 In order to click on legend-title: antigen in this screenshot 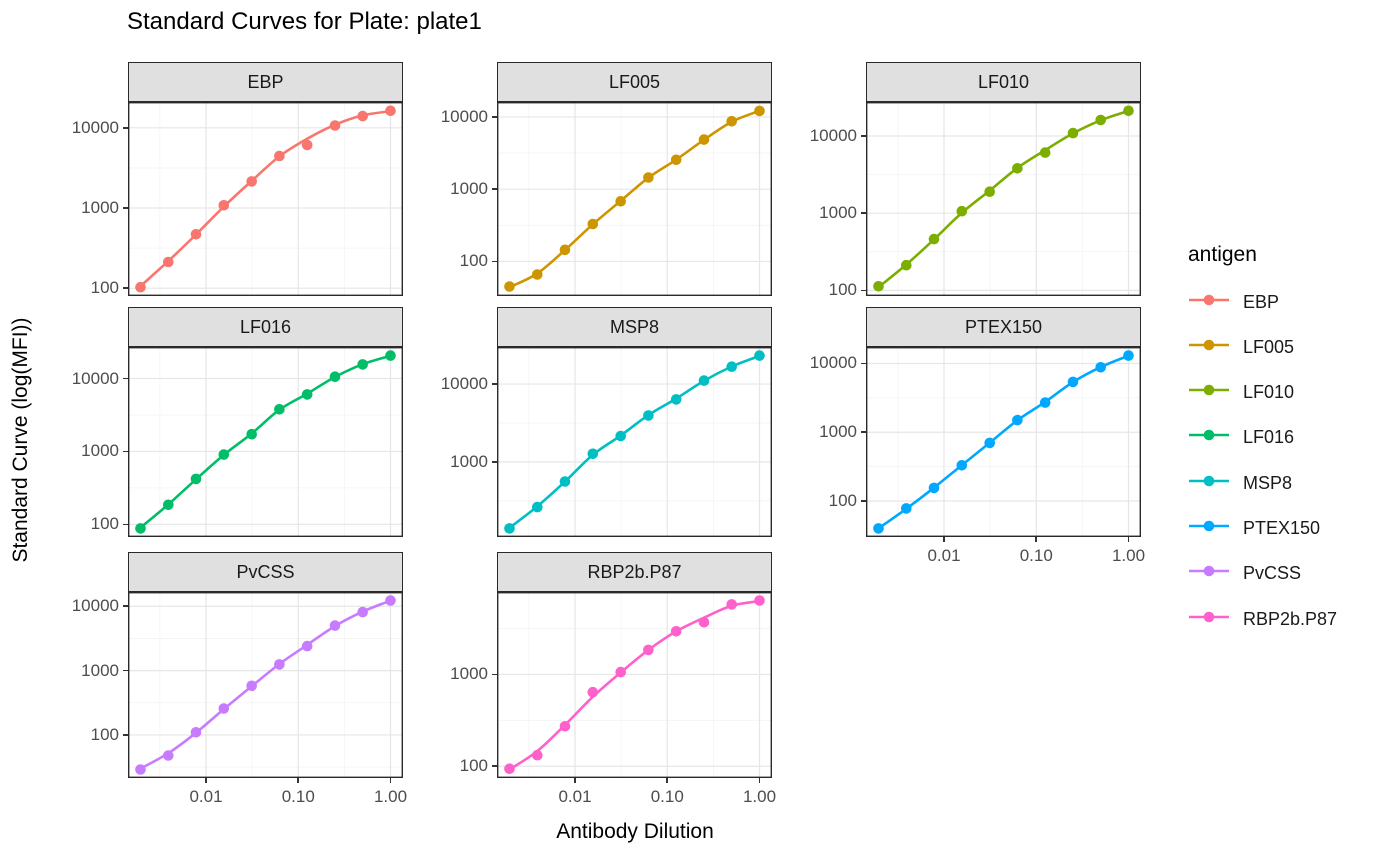, I will do `click(1222, 254)`.